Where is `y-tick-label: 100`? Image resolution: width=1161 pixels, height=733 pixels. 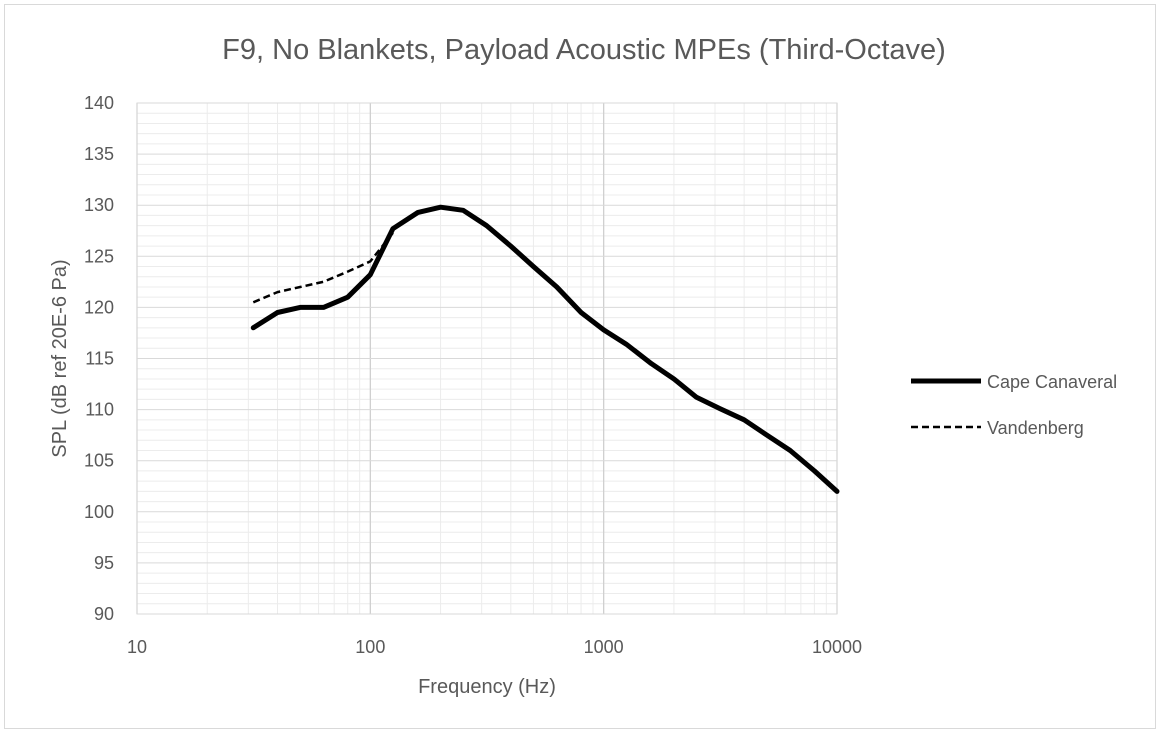 y-tick-label: 100 is located at coordinates (99, 512).